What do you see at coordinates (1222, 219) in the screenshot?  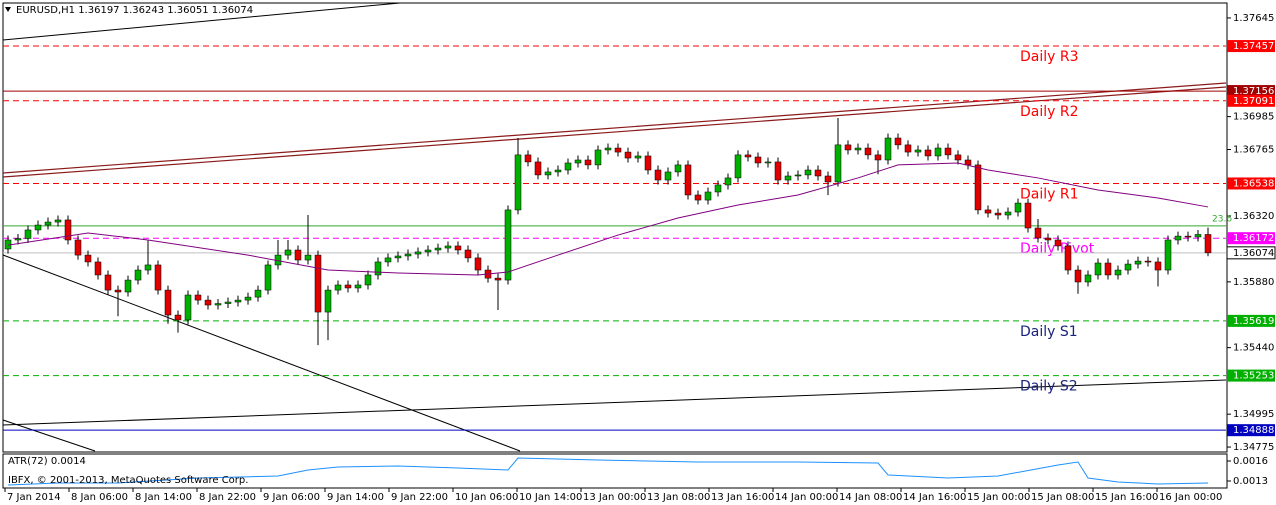 I see `fib-label: 23.6` at bounding box center [1222, 219].